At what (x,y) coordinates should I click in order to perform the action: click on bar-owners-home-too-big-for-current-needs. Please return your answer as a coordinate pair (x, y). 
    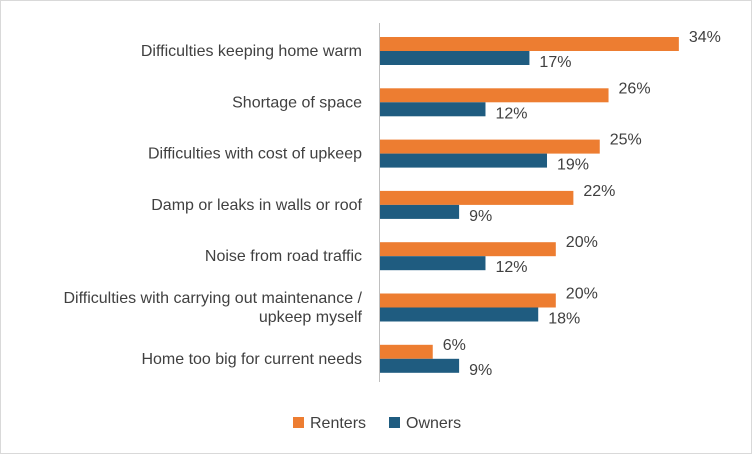
    Looking at the image, I should click on (420, 365).